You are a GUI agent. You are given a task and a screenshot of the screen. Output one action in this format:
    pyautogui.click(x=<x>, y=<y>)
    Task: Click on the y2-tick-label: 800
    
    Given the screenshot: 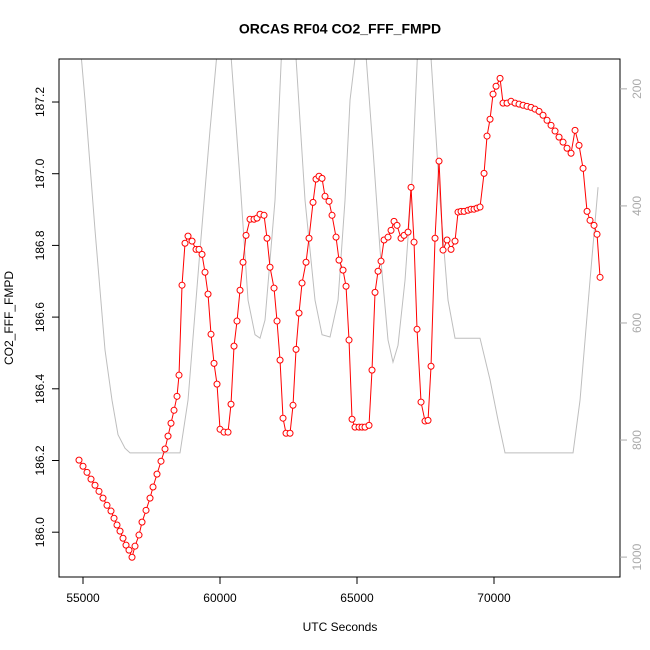 What is the action you would take?
    pyautogui.click(x=637, y=440)
    